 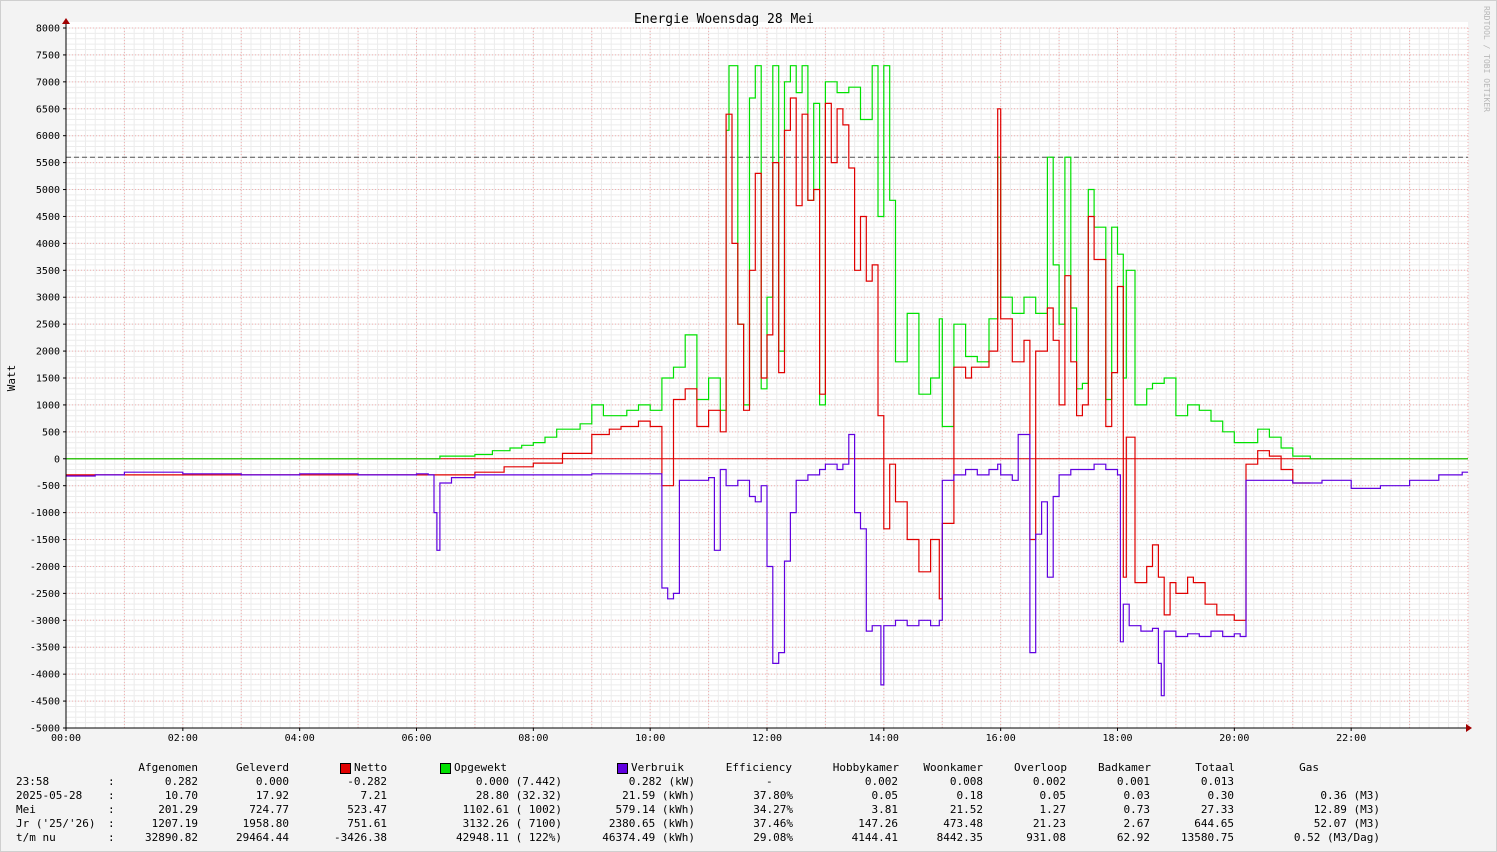 I want to click on y-tick-label: 3000, so click(x=48, y=298).